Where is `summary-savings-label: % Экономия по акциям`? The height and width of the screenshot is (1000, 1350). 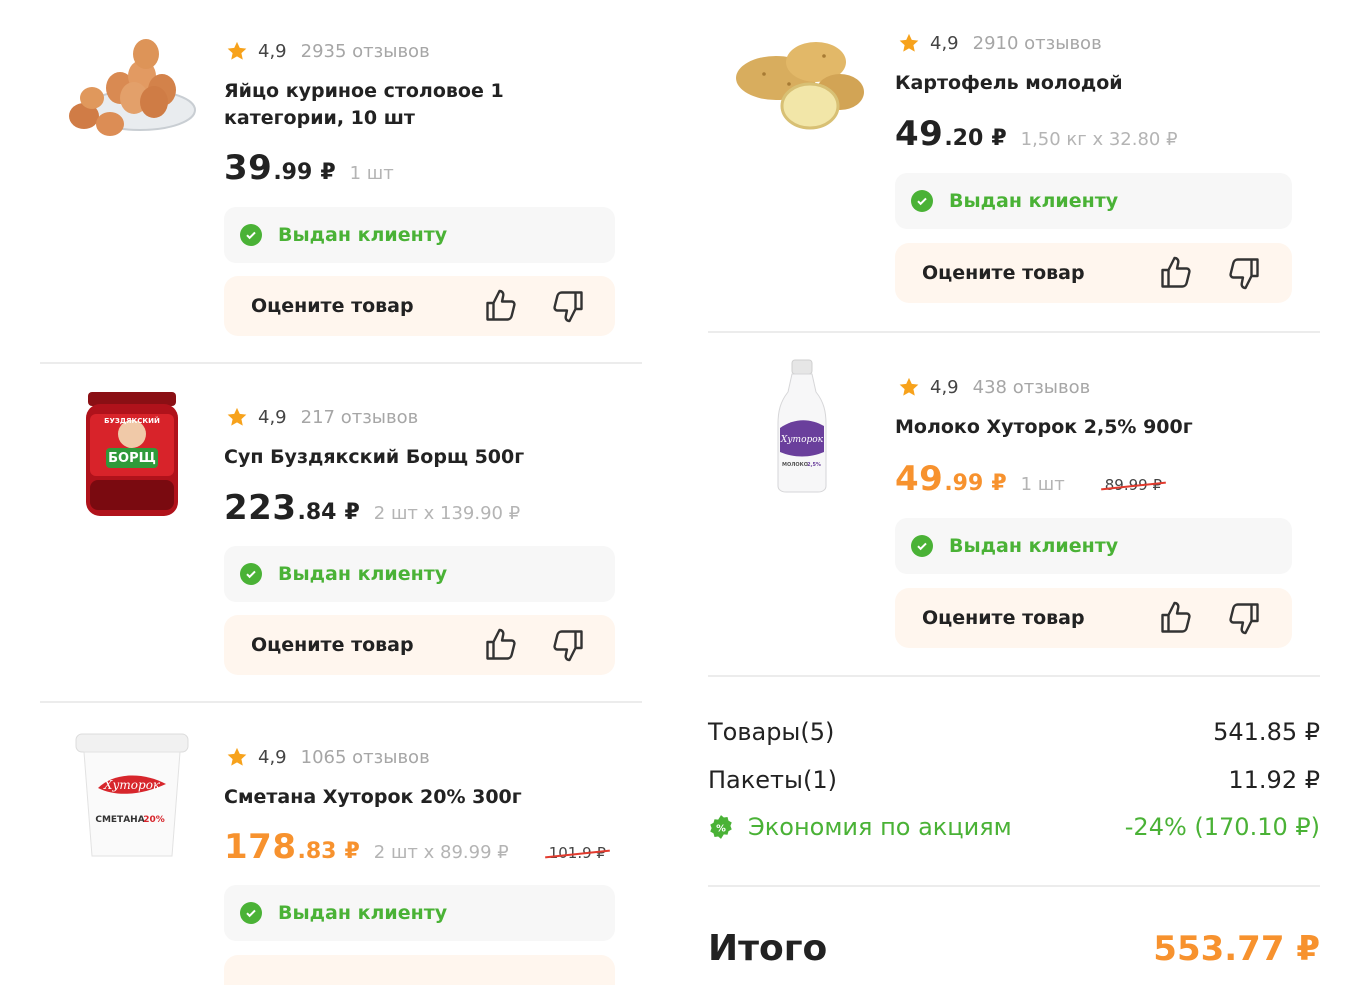
summary-savings-label: % Экономия по акциям is located at coordinates (860, 827).